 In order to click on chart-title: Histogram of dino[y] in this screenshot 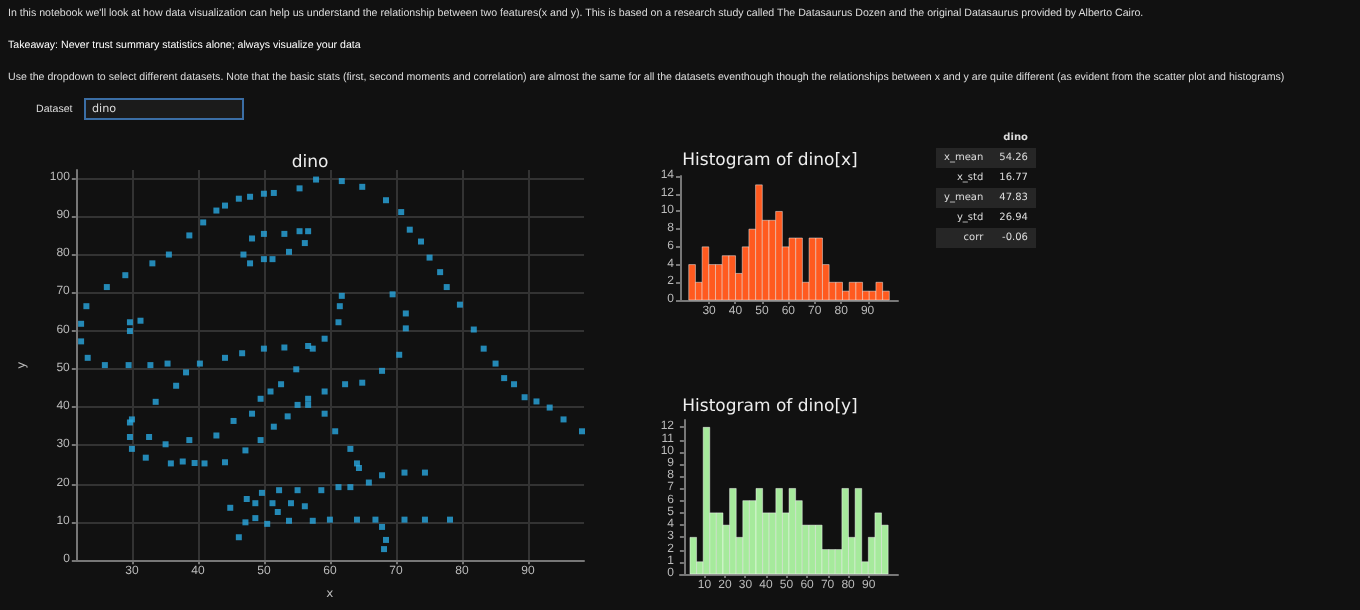, I will do `click(770, 407)`.